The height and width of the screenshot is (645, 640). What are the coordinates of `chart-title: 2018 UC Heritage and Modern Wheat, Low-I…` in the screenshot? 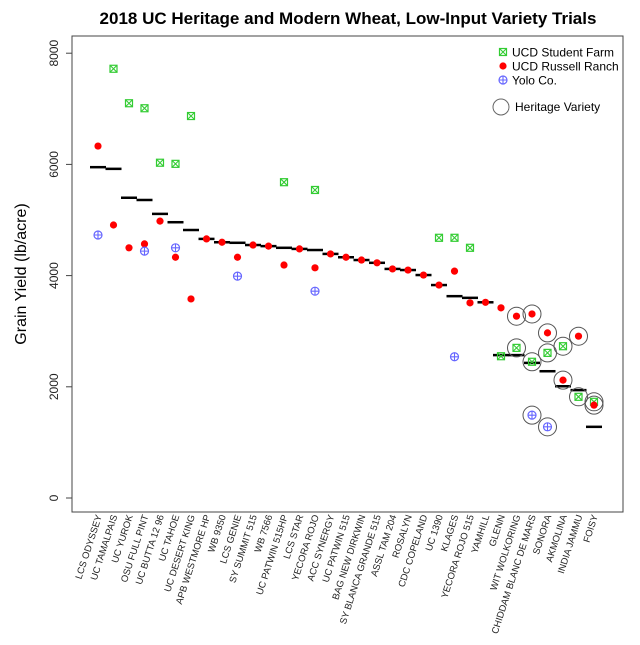 It's located at (348, 18).